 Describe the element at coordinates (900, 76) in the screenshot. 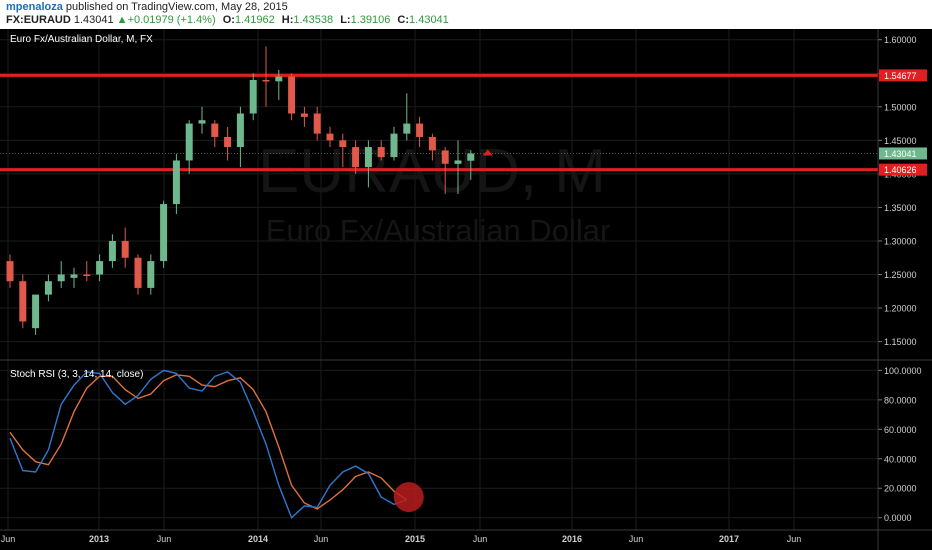

I see `horizontal-level-label: 1.54677` at that location.